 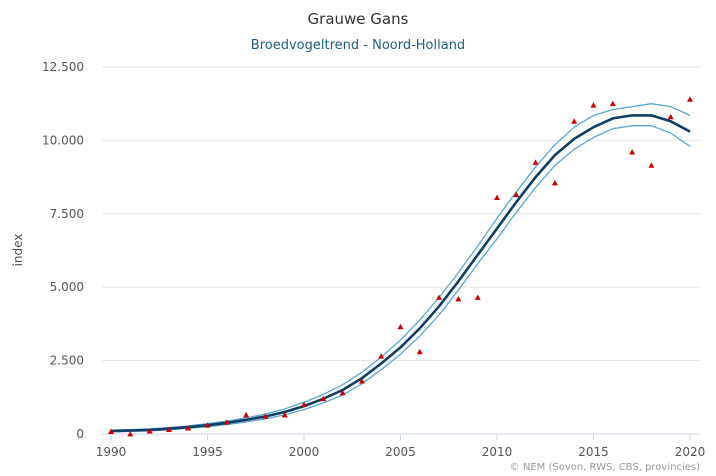 I want to click on chart-title: Grauwe Gans, so click(x=358, y=19).